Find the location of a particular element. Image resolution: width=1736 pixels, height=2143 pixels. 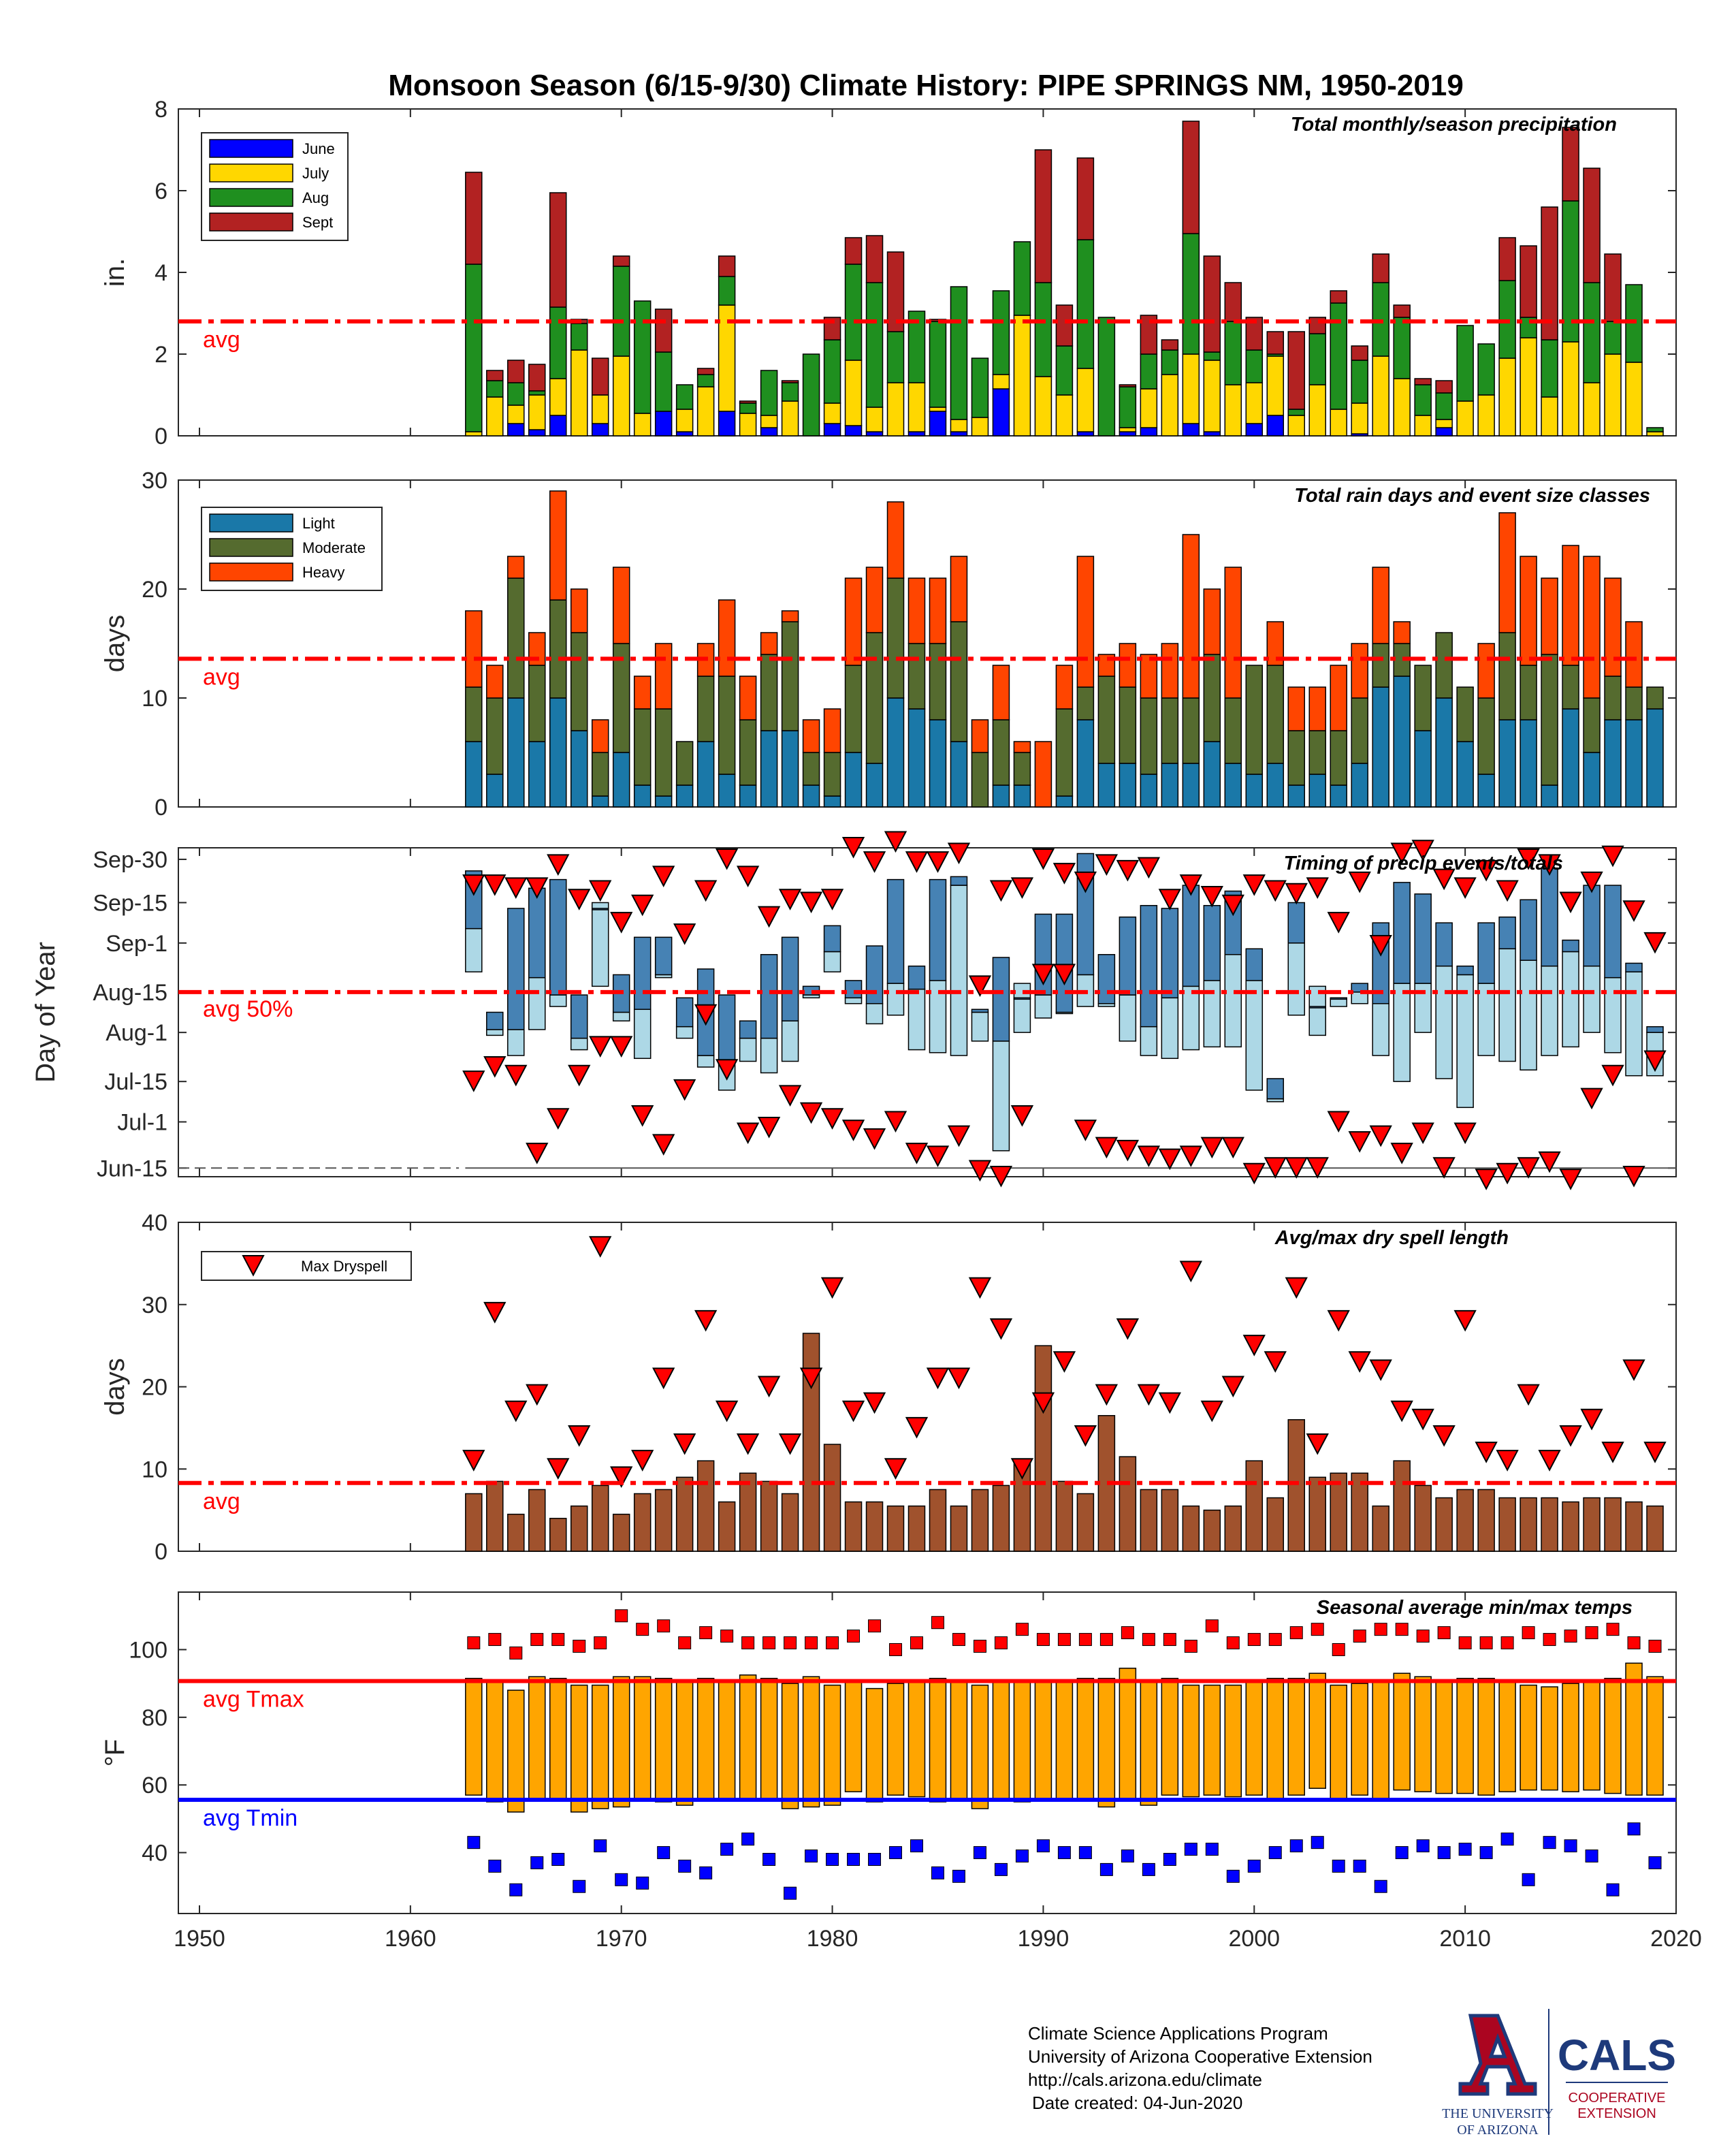

legend-label: Aug is located at coordinates (315, 197).